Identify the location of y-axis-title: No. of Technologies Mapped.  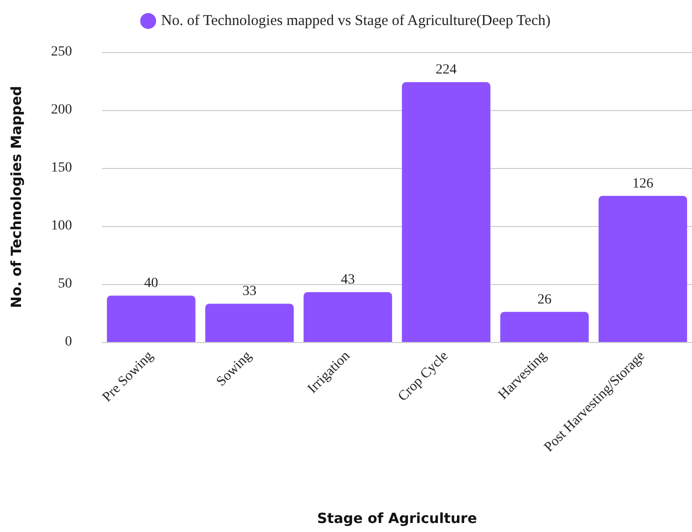
(17, 197).